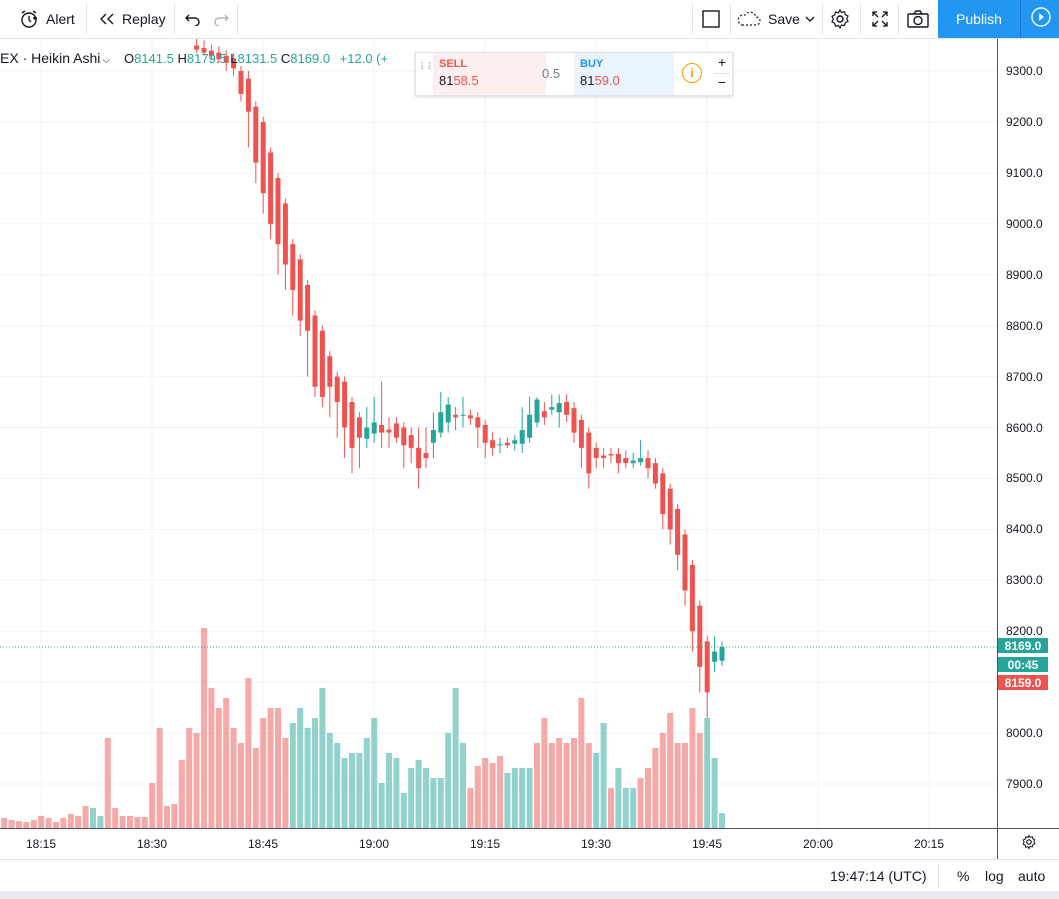  I want to click on close-label: C, so click(285, 58).